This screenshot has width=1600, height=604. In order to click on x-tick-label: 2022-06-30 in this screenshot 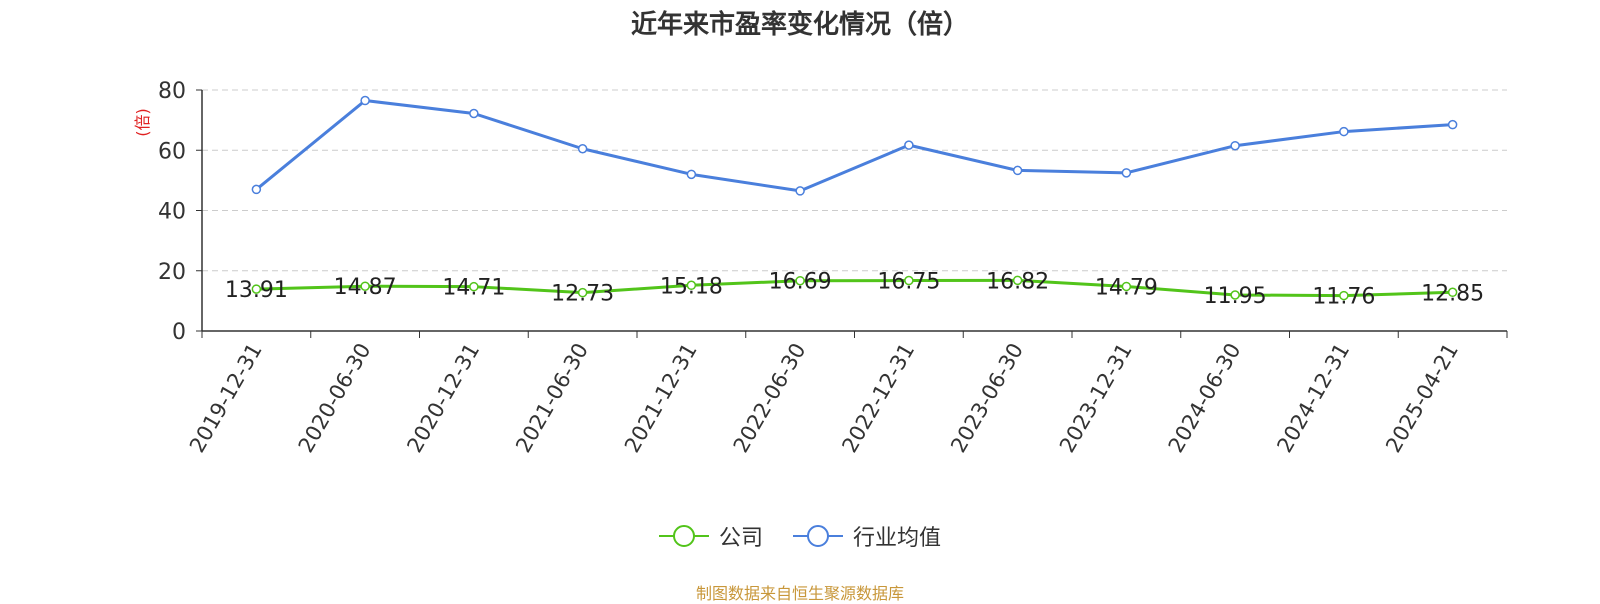, I will do `click(770, 398)`.